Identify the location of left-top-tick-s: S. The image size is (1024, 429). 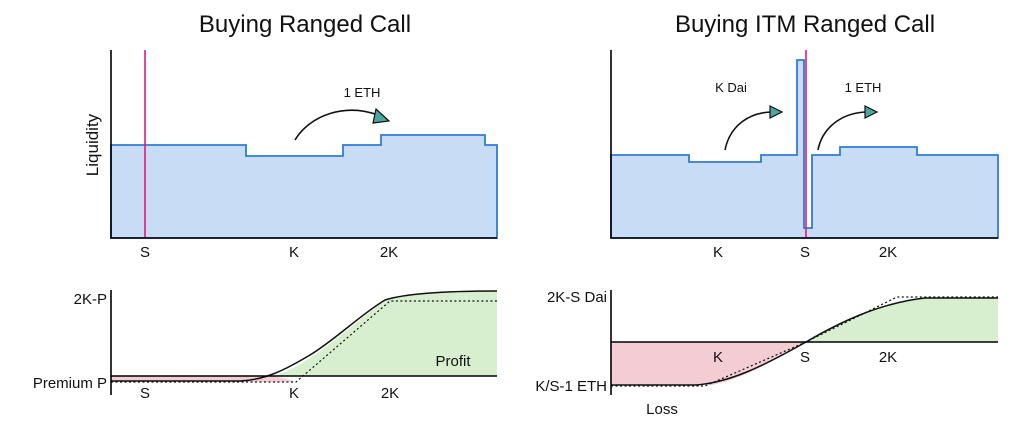
(145, 252).